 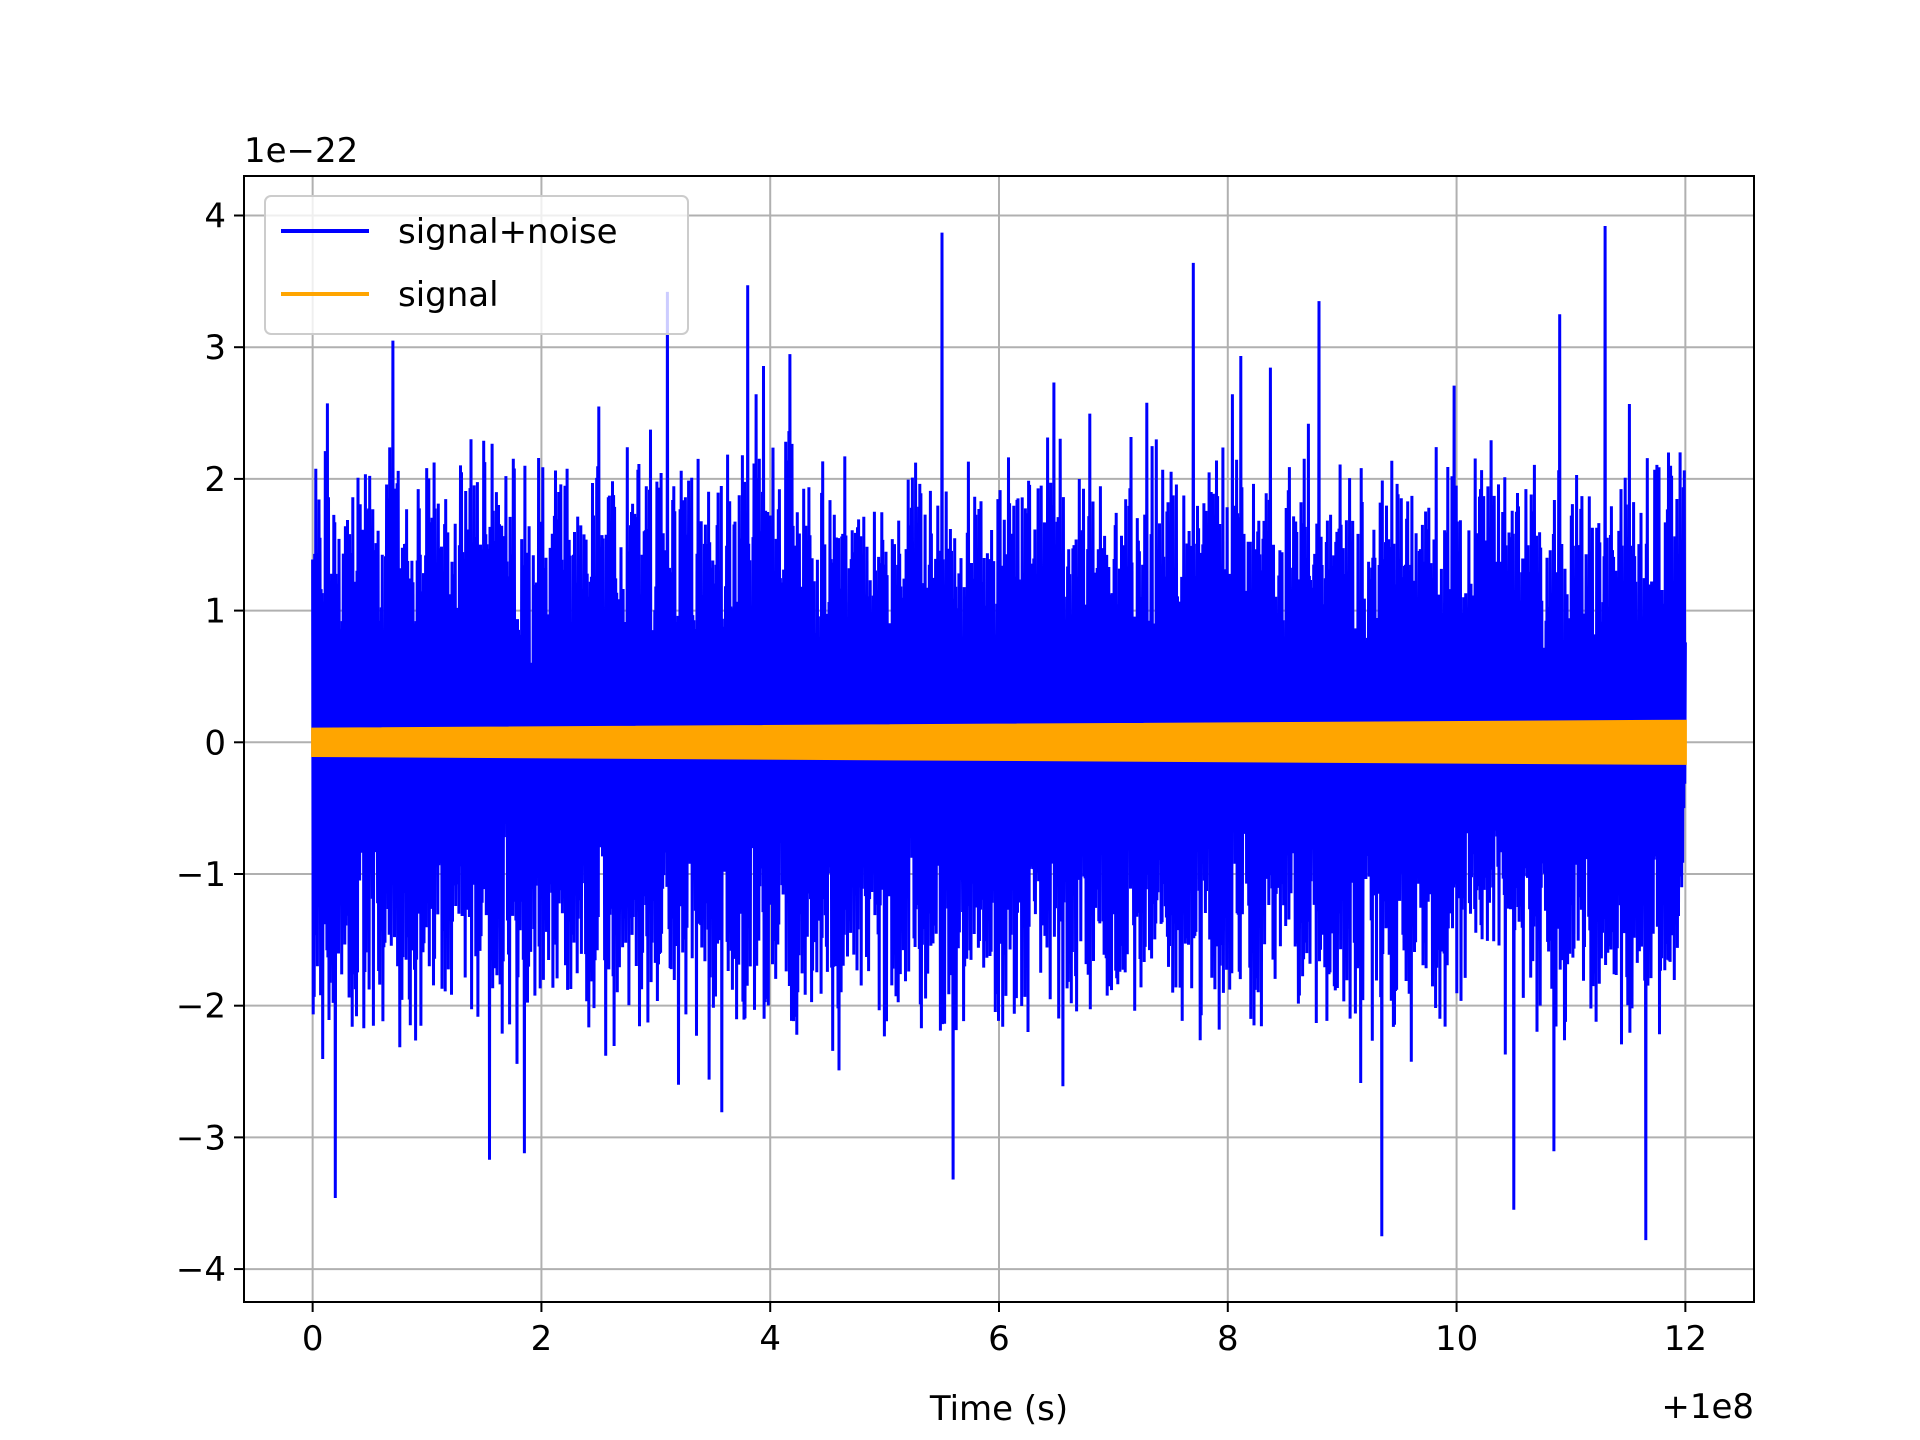 What do you see at coordinates (1707, 1407) in the screenshot?
I see `x-offset-label: +1e8` at bounding box center [1707, 1407].